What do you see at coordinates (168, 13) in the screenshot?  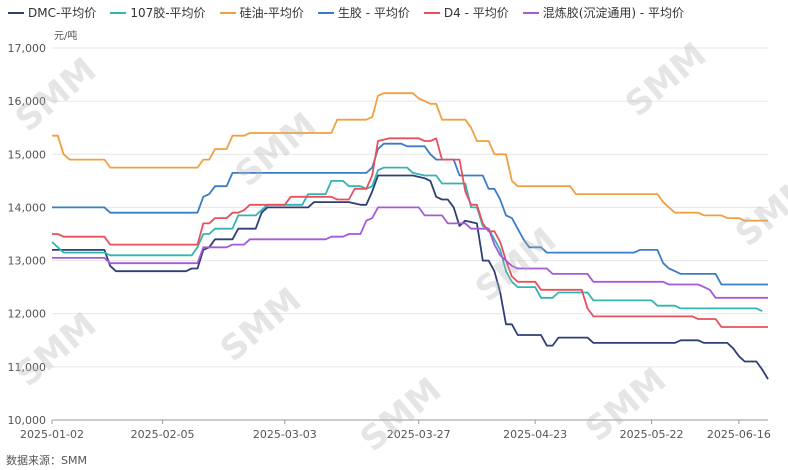 I see `legend-label: 107胶-平均价` at bounding box center [168, 13].